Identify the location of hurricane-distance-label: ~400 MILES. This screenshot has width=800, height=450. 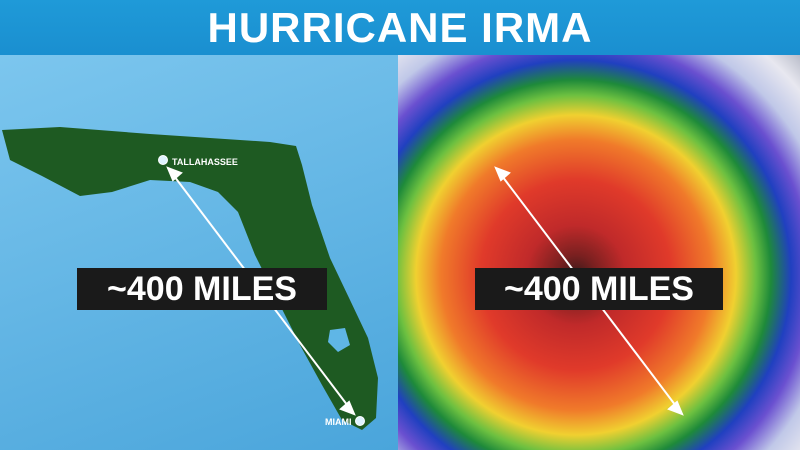
(599, 289).